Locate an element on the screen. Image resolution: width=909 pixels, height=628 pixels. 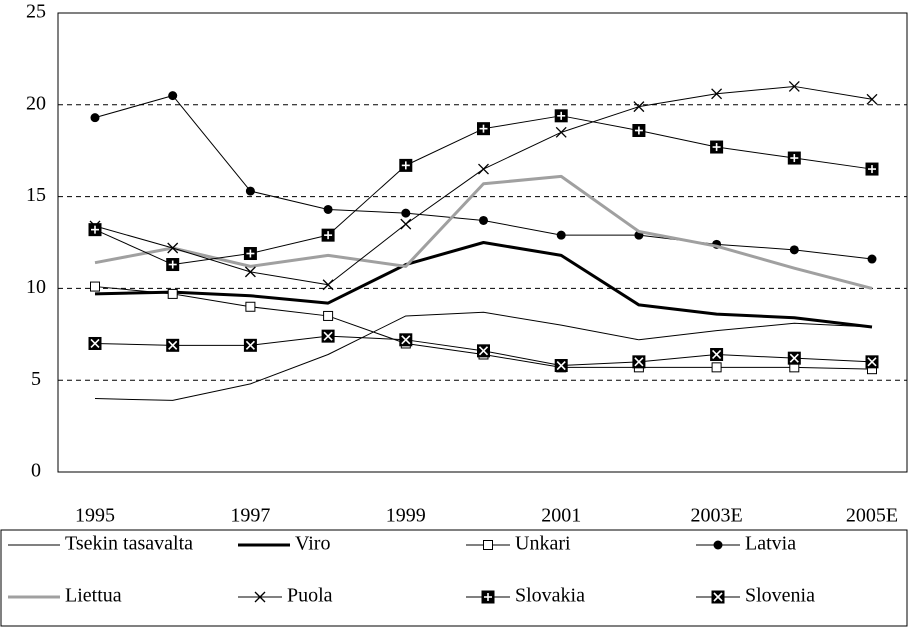
legend-label: Viro is located at coordinates (312, 544).